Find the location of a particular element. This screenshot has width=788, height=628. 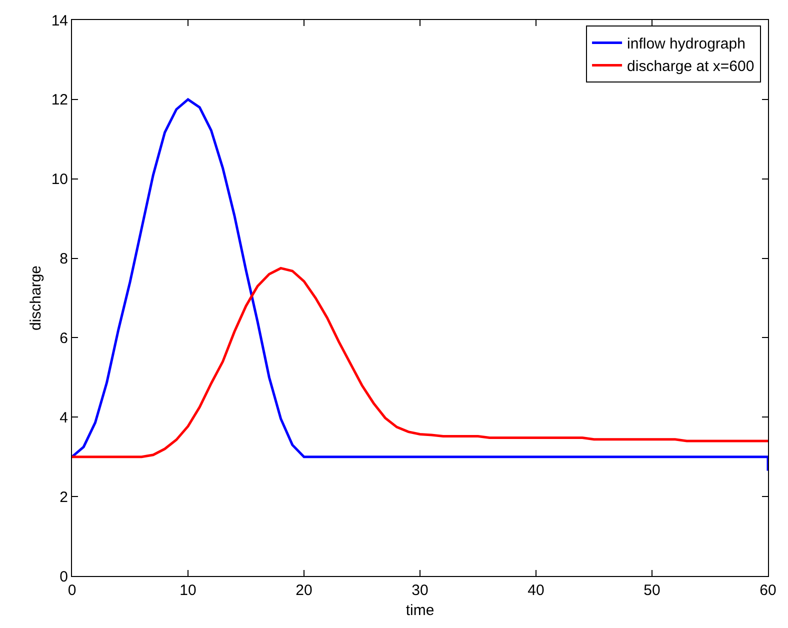

y-tick-label: 4 is located at coordinates (64, 417).